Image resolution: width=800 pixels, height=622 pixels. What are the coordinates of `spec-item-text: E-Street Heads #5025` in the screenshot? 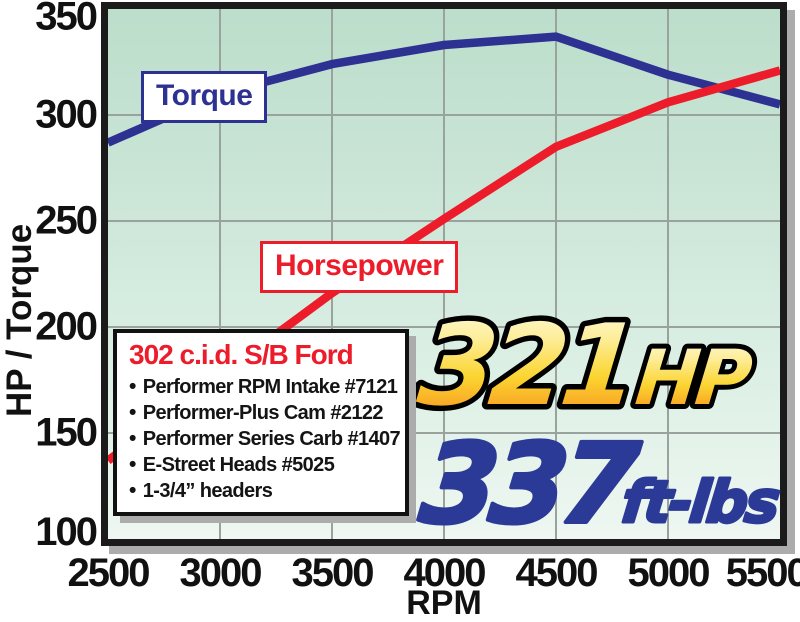 It's located at (238, 465).